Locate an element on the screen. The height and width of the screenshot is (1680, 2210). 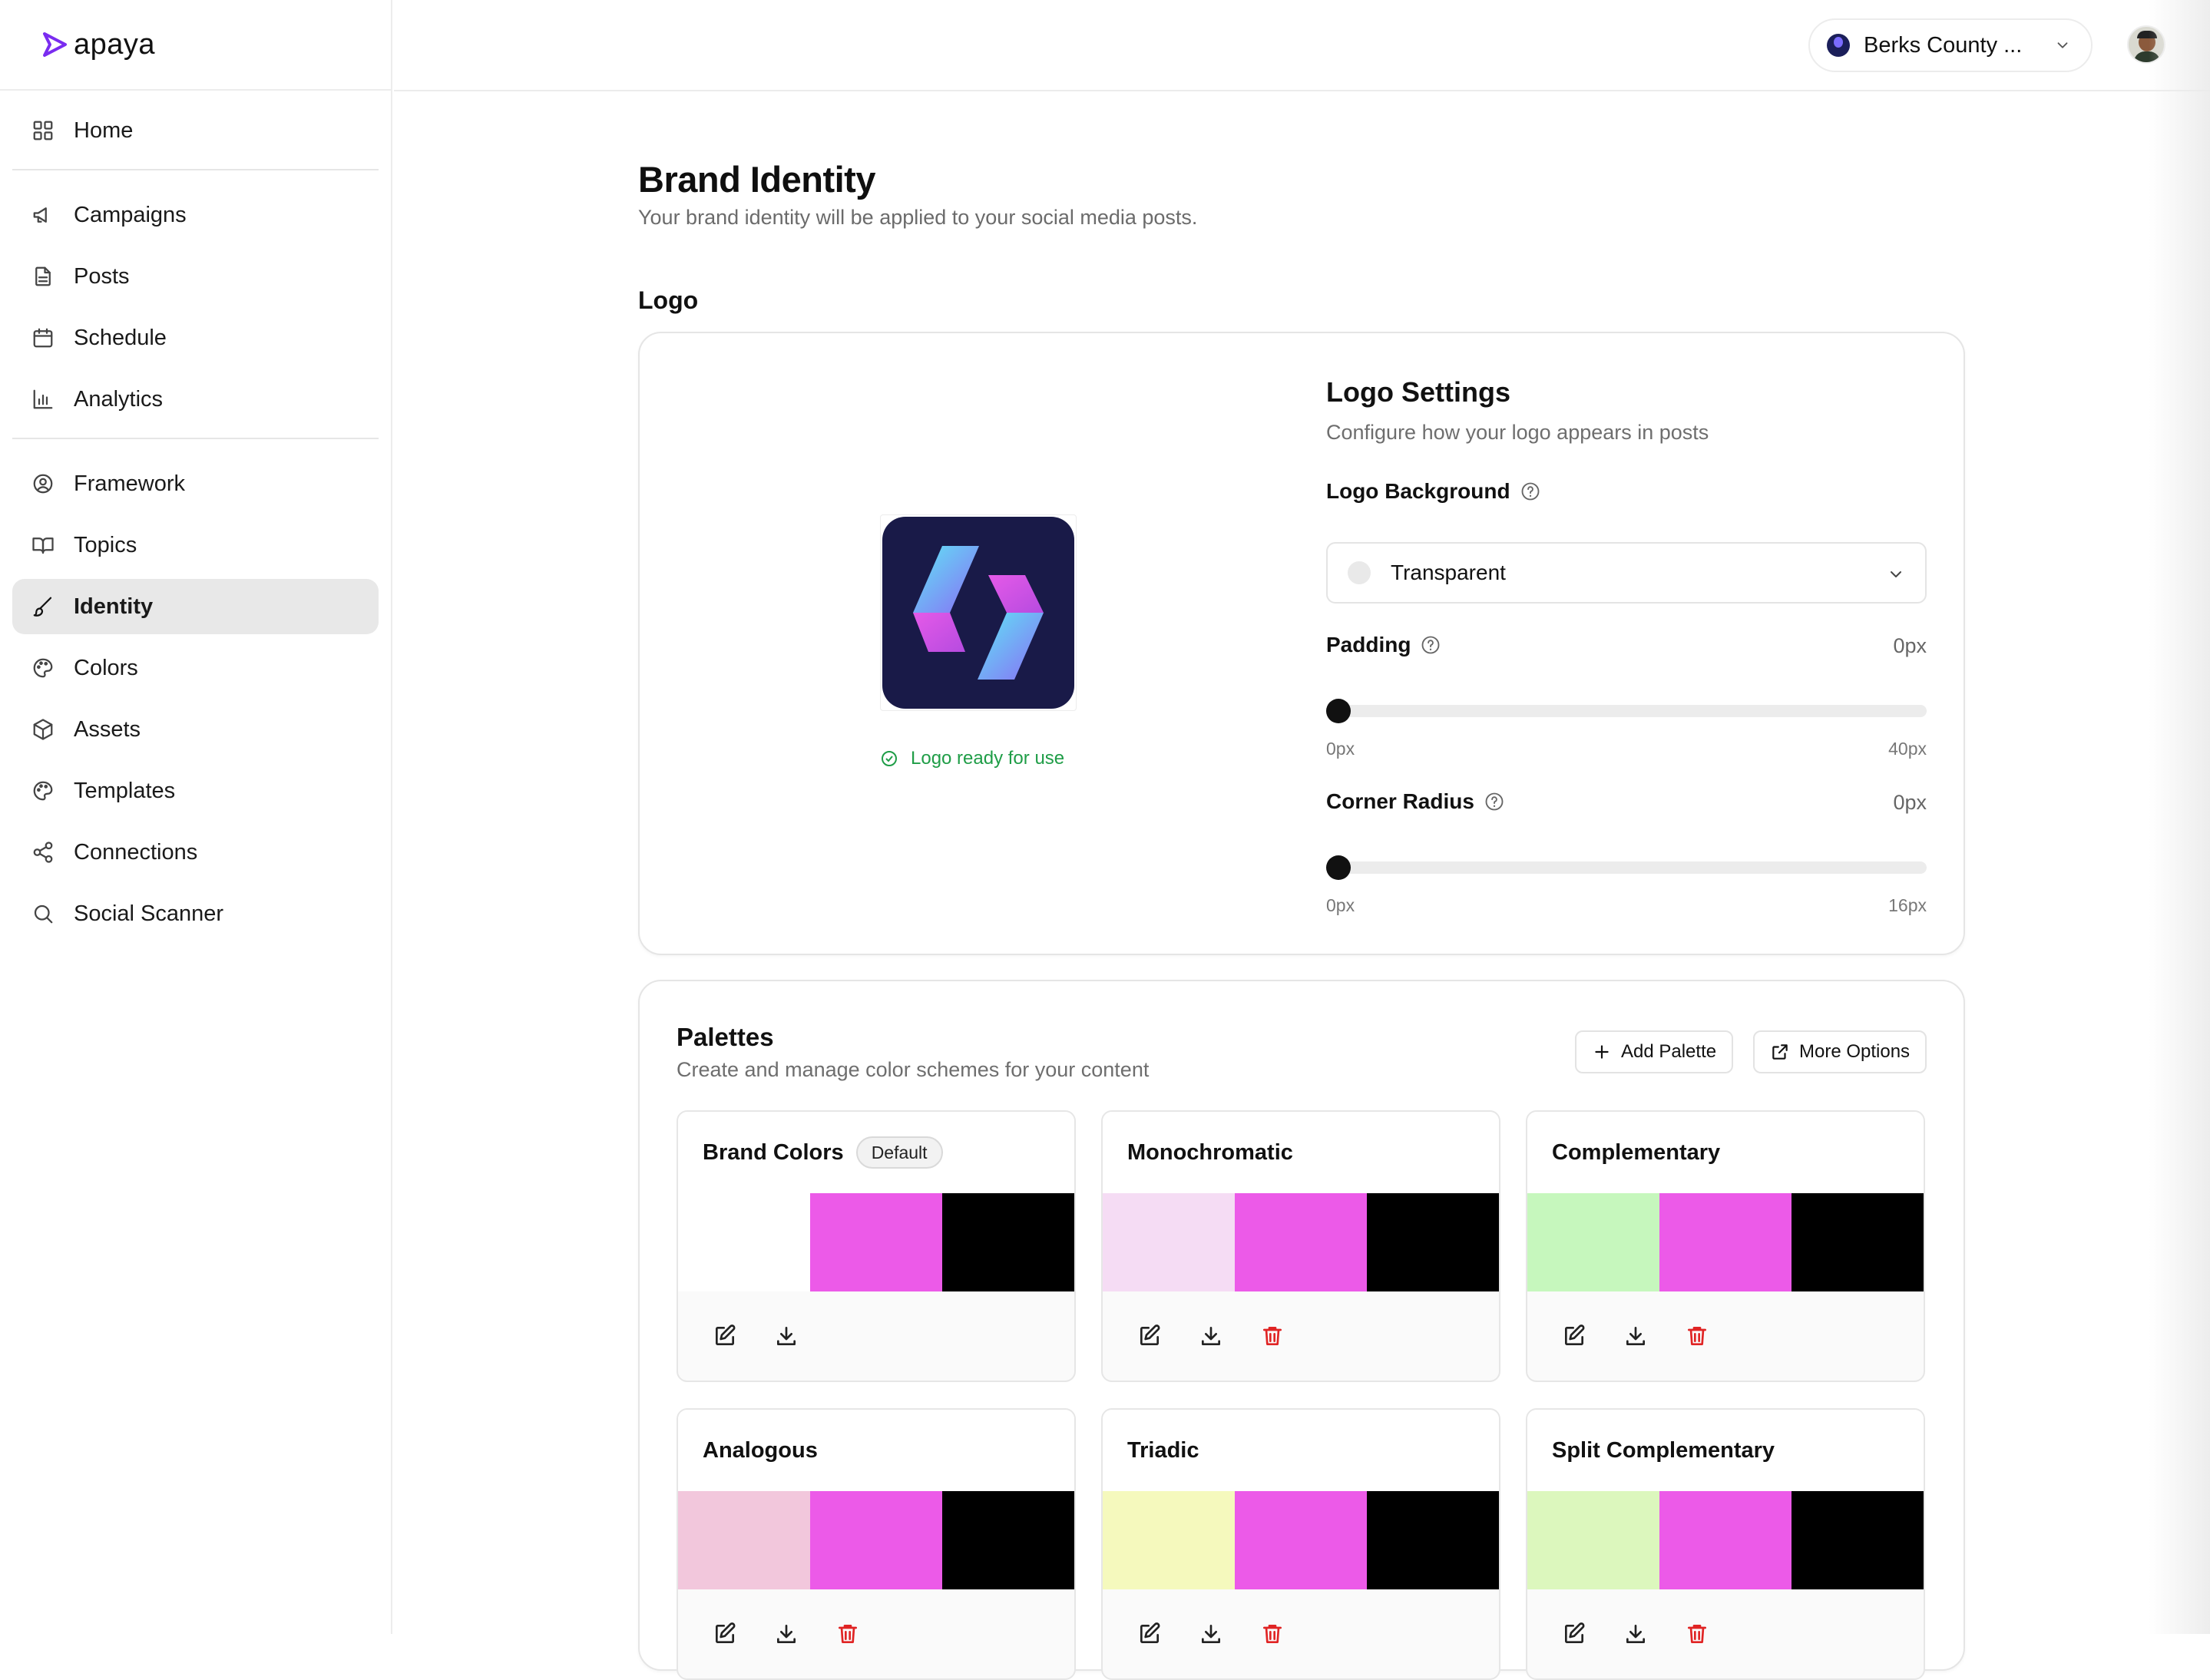
palette-card: Split Complementary is located at coordinates (1725, 1544).